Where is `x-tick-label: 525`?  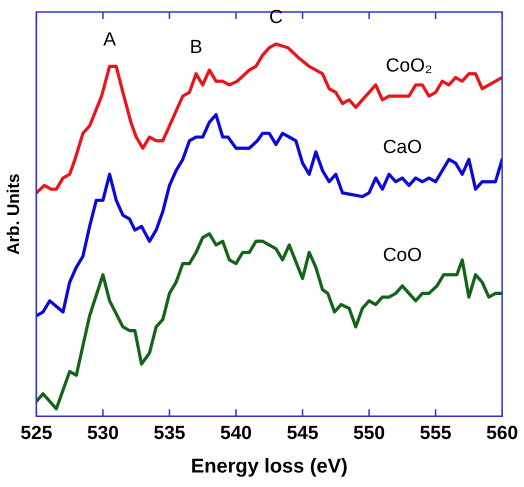
x-tick-label: 525 is located at coordinates (36, 433).